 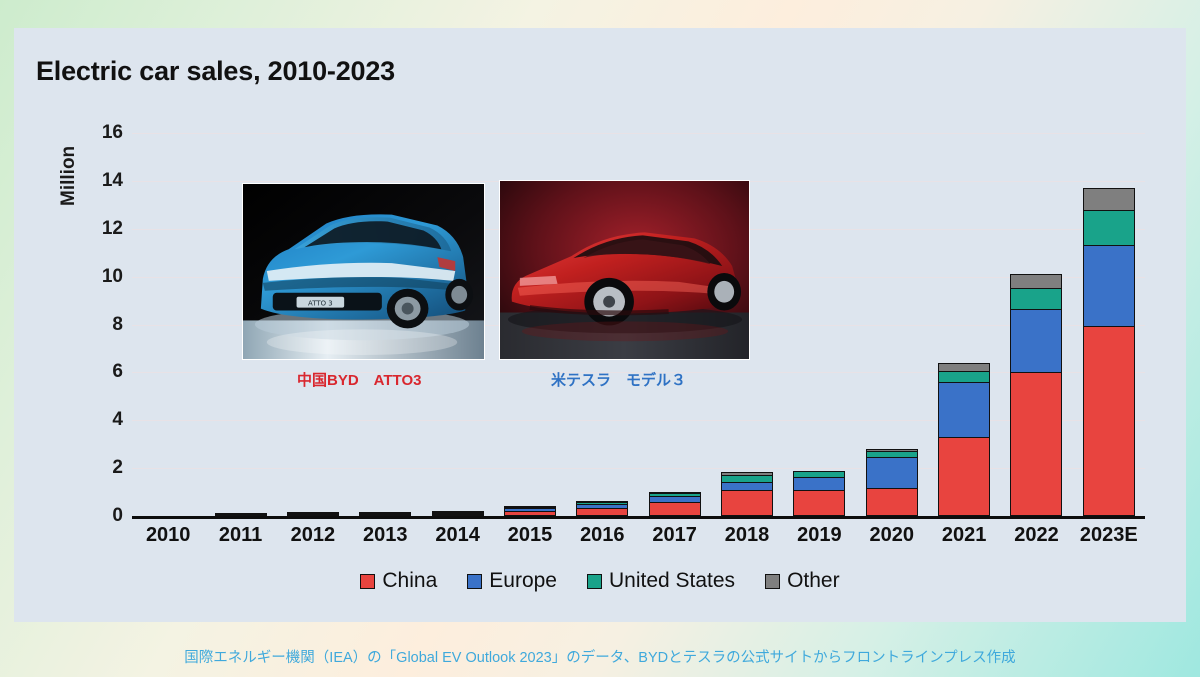 What do you see at coordinates (117, 324) in the screenshot?
I see `y-axis-tick: 8` at bounding box center [117, 324].